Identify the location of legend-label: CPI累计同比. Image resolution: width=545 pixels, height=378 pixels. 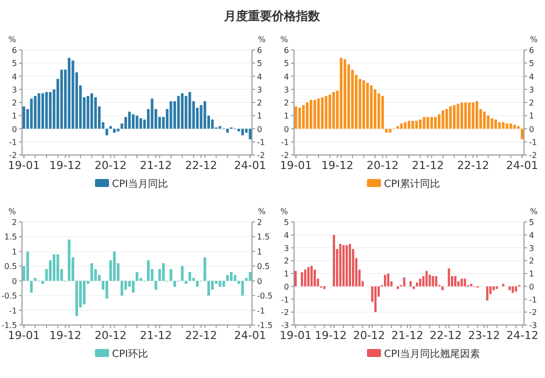
(412, 184).